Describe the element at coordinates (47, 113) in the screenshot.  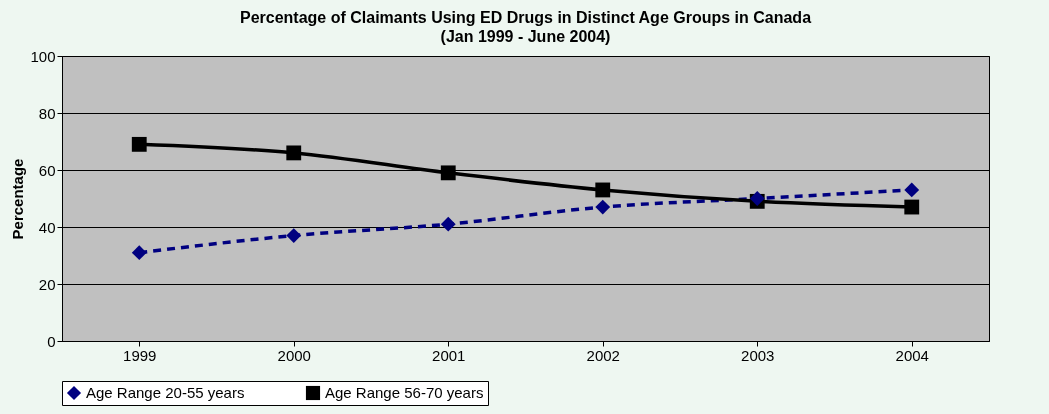
I see `y-tick-label: 80` at that location.